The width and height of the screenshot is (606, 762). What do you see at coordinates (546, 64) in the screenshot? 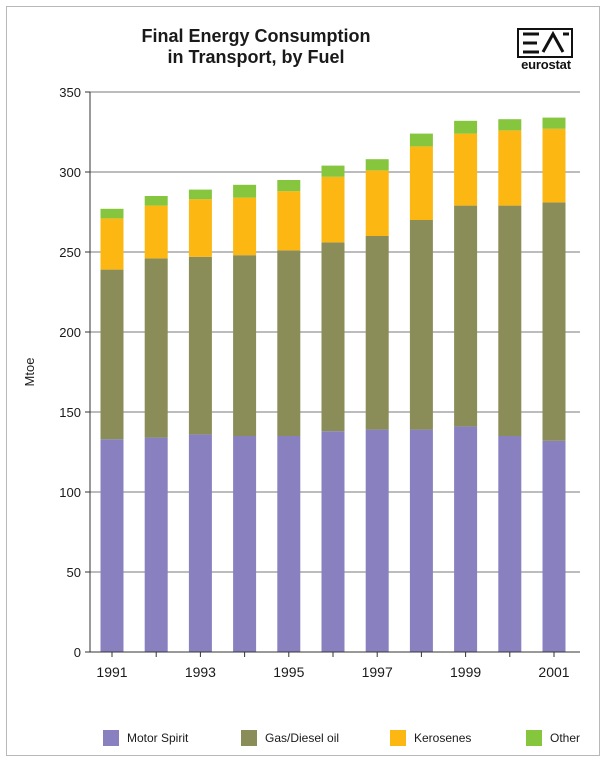
I see `eurostat-logo-text: eurostat` at bounding box center [546, 64].